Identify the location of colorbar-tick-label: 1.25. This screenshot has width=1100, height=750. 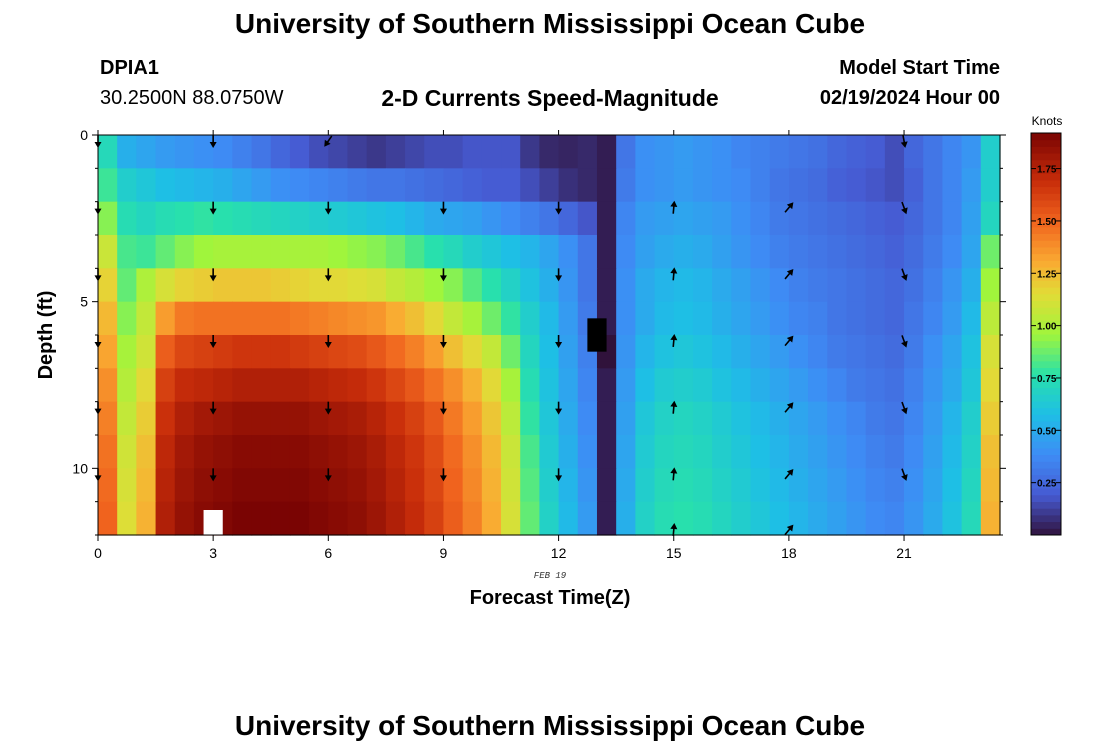
(1047, 274).